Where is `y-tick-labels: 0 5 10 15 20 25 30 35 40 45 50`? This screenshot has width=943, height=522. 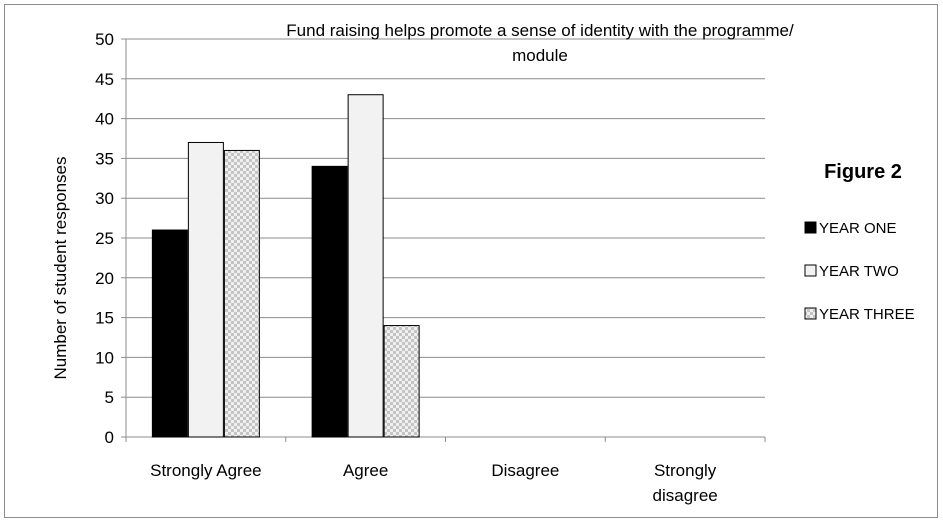 y-tick-labels: 0 5 10 15 20 25 30 35 40 45 50 is located at coordinates (104, 238).